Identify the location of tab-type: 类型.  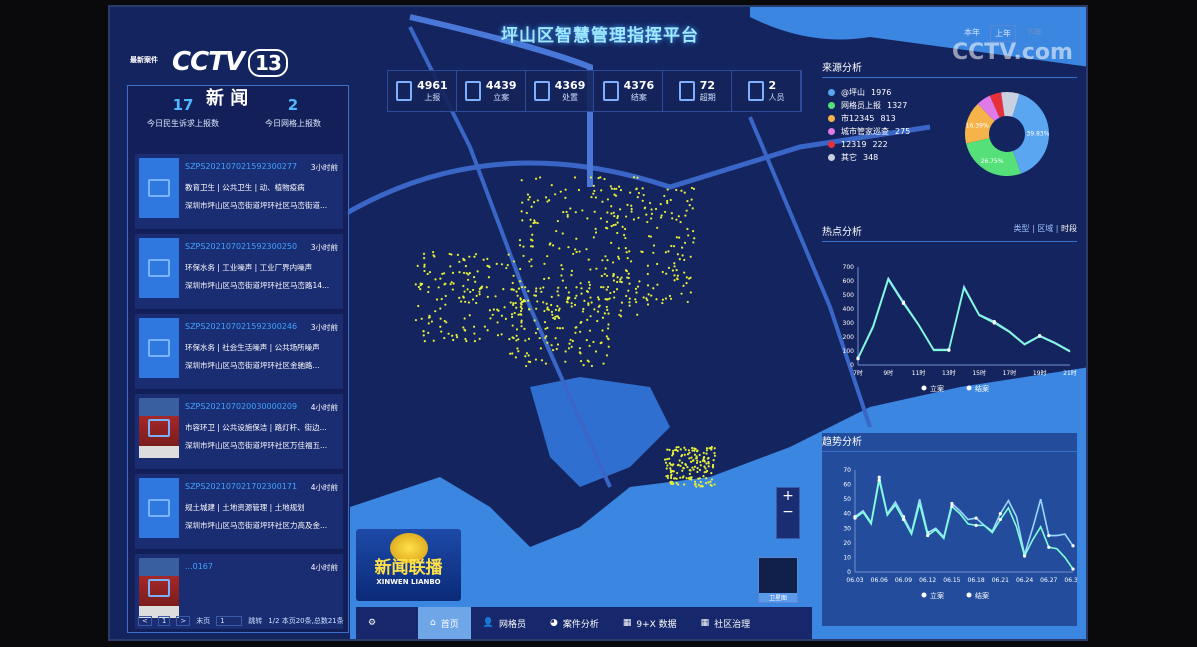
(1021, 228).